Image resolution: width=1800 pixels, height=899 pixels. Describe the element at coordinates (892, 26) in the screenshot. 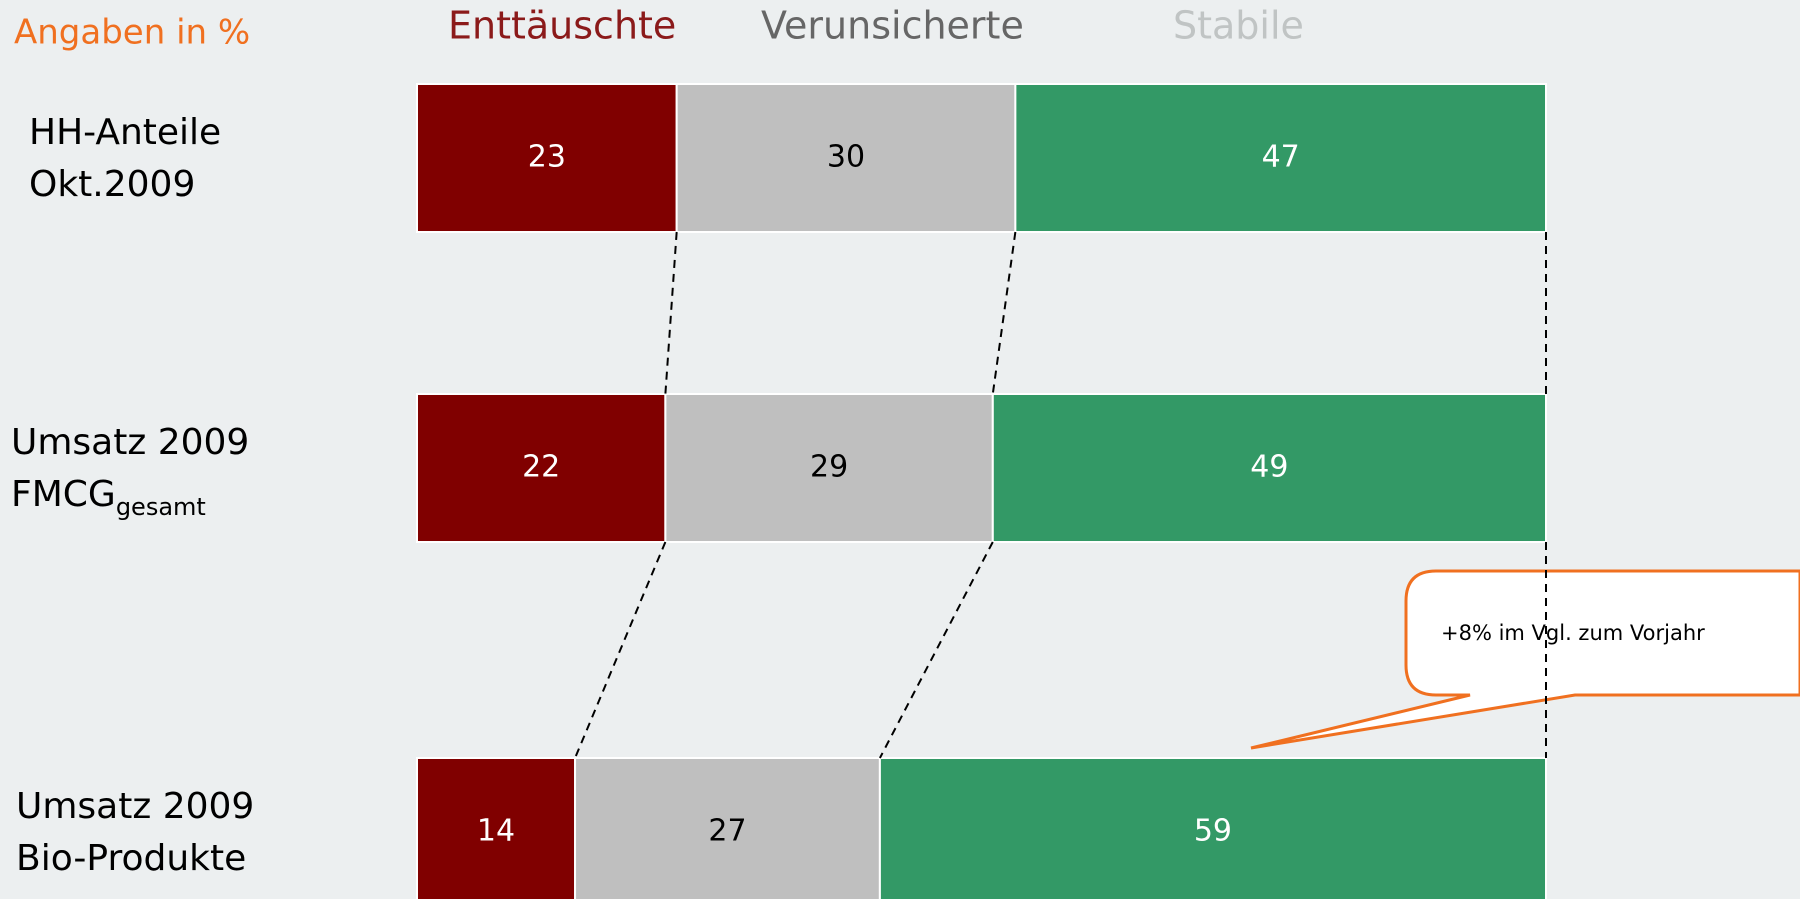

I see `legend-label: Verunsicherte` at that location.